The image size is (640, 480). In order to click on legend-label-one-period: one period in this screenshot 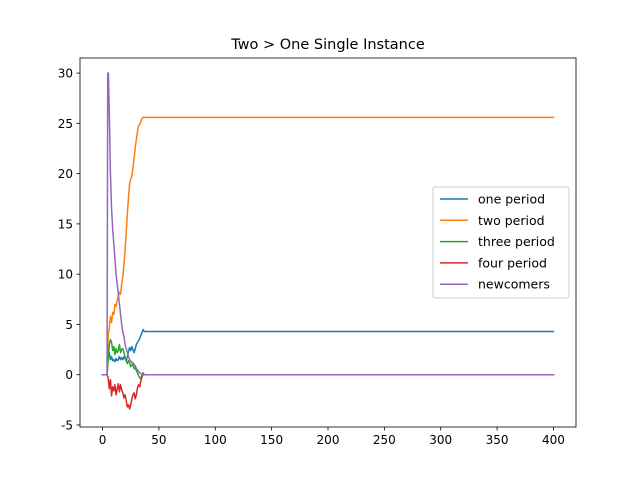, I will do `click(511, 199)`.